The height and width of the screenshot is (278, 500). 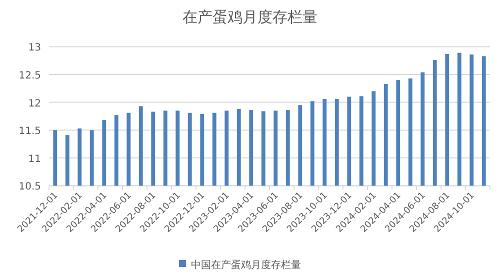 What do you see at coordinates (34, 48) in the screenshot?
I see `y-tick-label: 13` at bounding box center [34, 48].